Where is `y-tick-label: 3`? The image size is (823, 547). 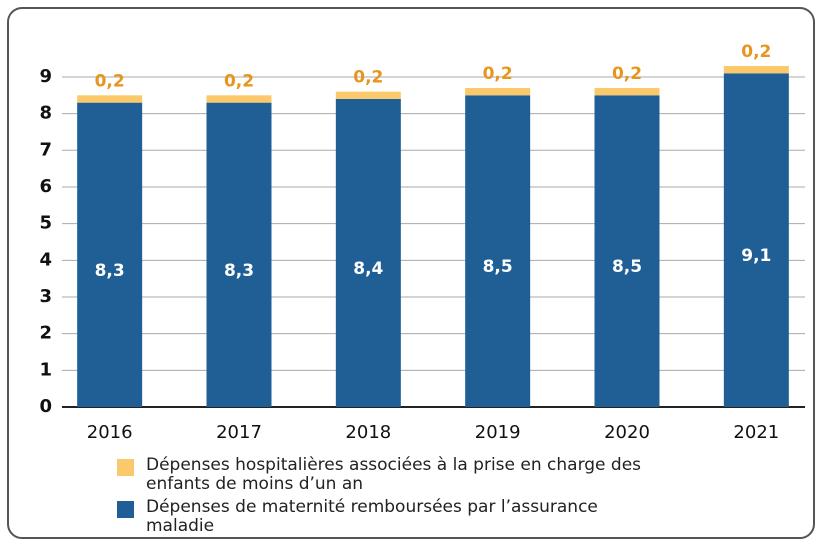
y-tick-label: 3 is located at coordinates (45, 296).